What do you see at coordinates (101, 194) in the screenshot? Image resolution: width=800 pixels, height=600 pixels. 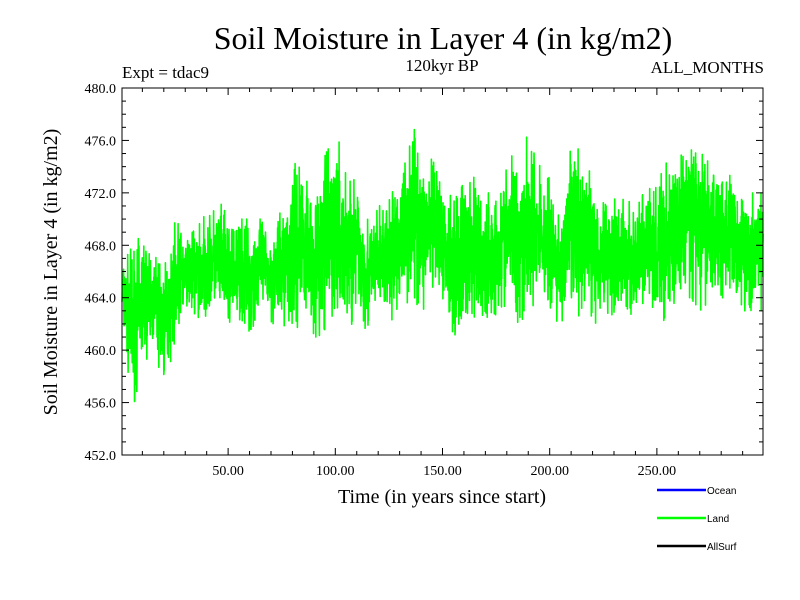 I see `y-tick-label: 472.0` at bounding box center [101, 194].